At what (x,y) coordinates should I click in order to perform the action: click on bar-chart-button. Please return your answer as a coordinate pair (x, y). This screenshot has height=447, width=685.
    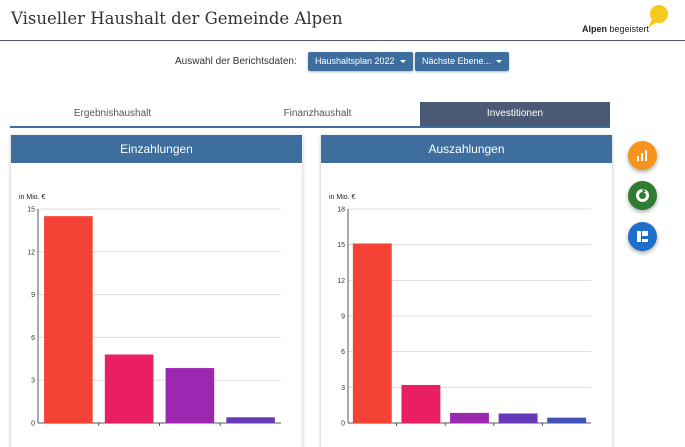
    Looking at the image, I should click on (642, 155).